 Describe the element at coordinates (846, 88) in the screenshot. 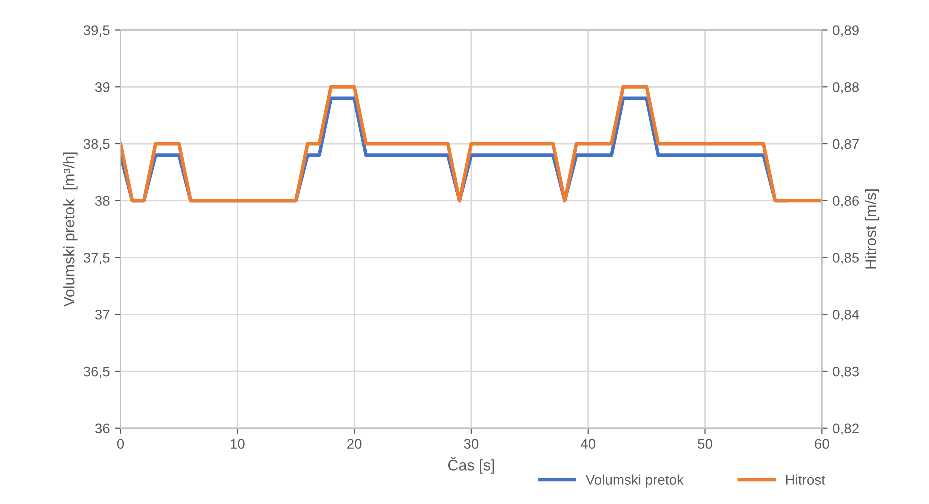

I see `y2-tick-label: 0,88` at that location.